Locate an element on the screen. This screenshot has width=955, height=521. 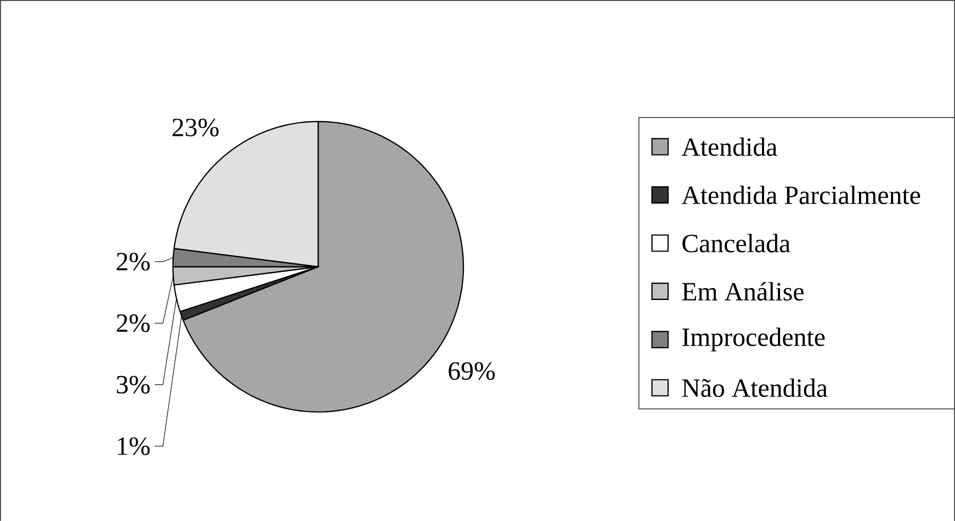
legend-label: Atendida is located at coordinates (730, 146).